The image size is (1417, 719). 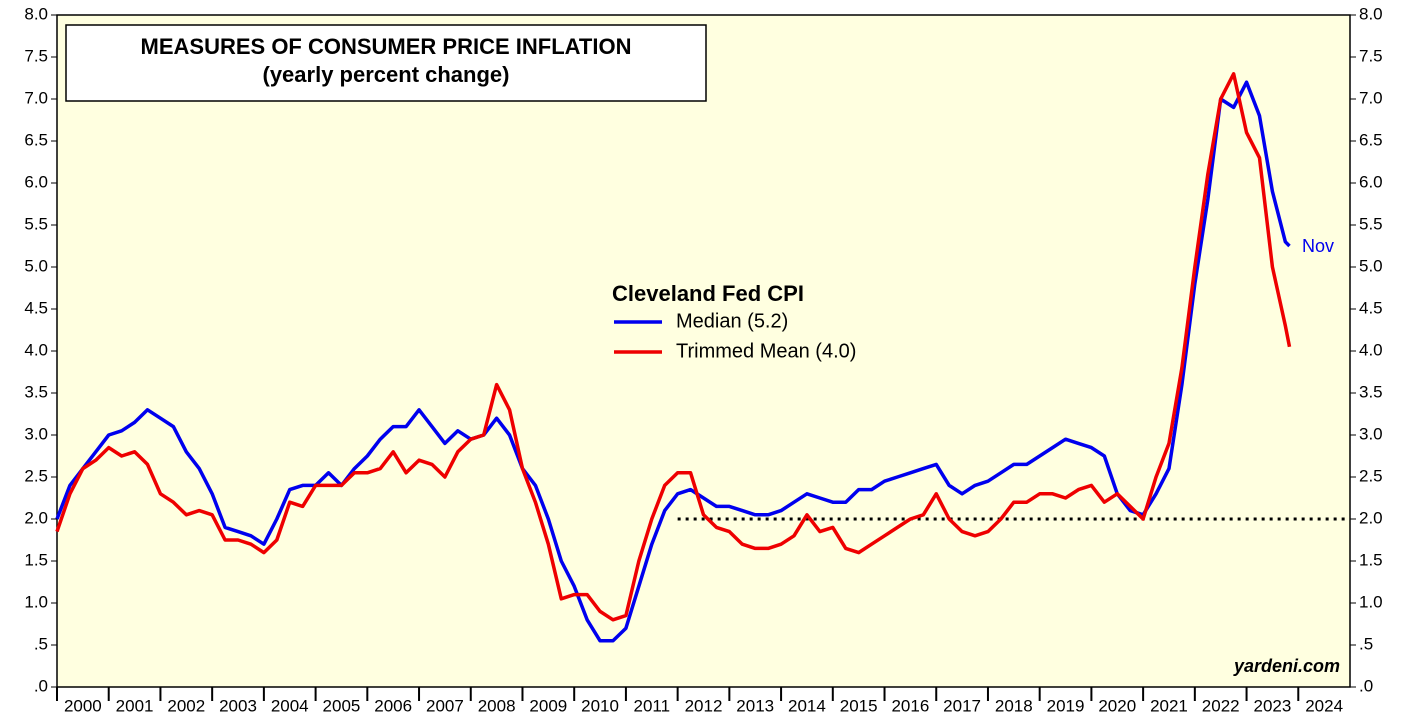 I want to click on x-tick-label: 2003, so click(x=238, y=705).